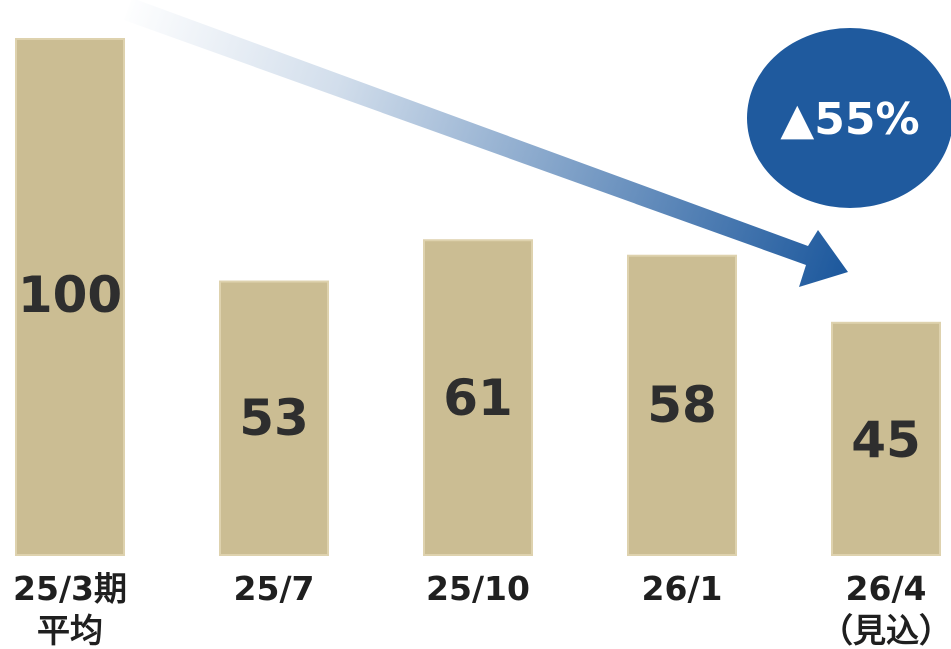 This screenshot has width=951, height=649. I want to click on category-label: 25/7, so click(274, 588).